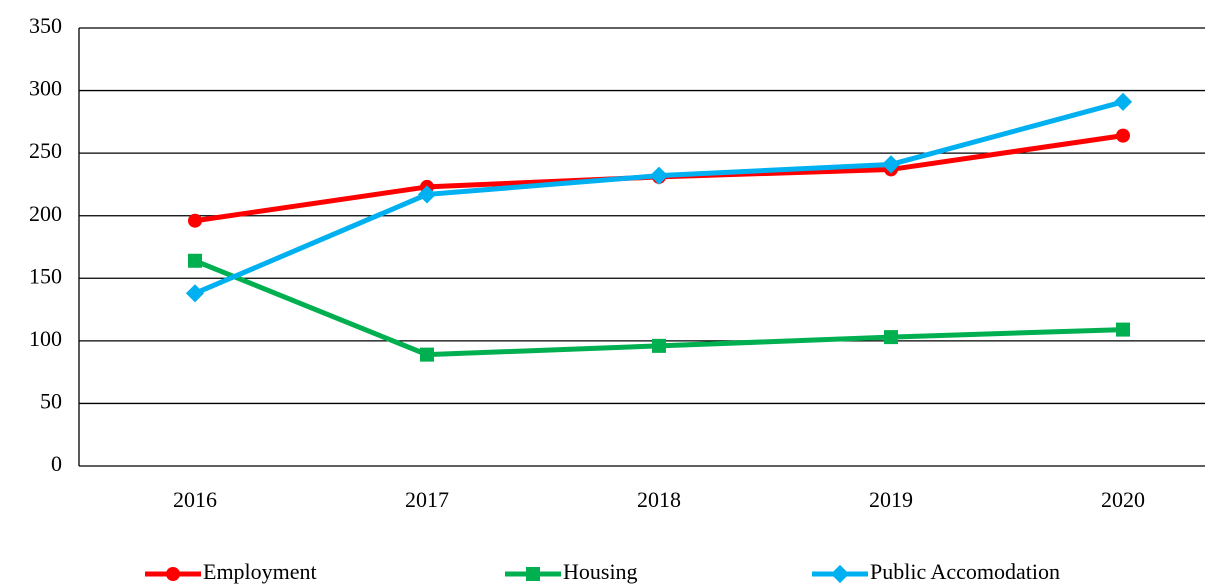 Image resolution: width=1230 pixels, height=588 pixels. I want to click on x-tick-label: 2018, so click(659, 499).